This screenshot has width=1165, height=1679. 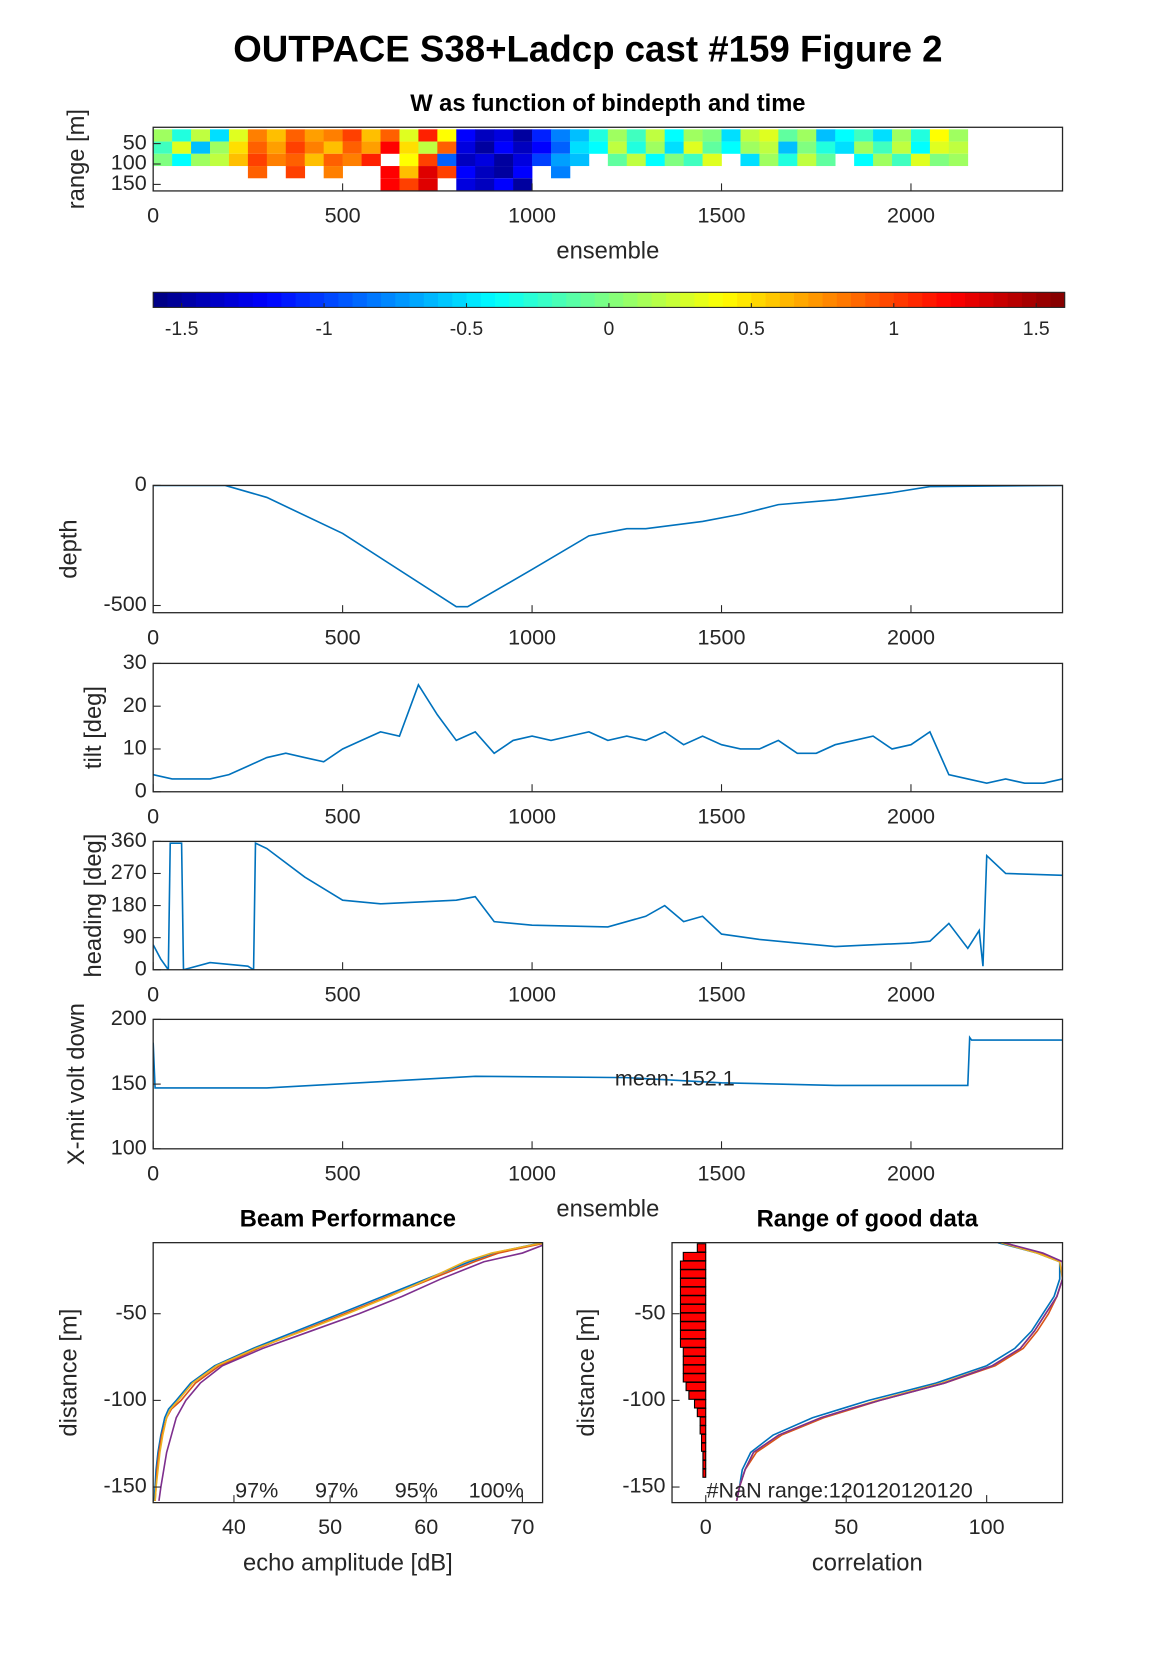 What do you see at coordinates (129, 162) in the screenshot?
I see `y-tick-label: 100` at bounding box center [129, 162].